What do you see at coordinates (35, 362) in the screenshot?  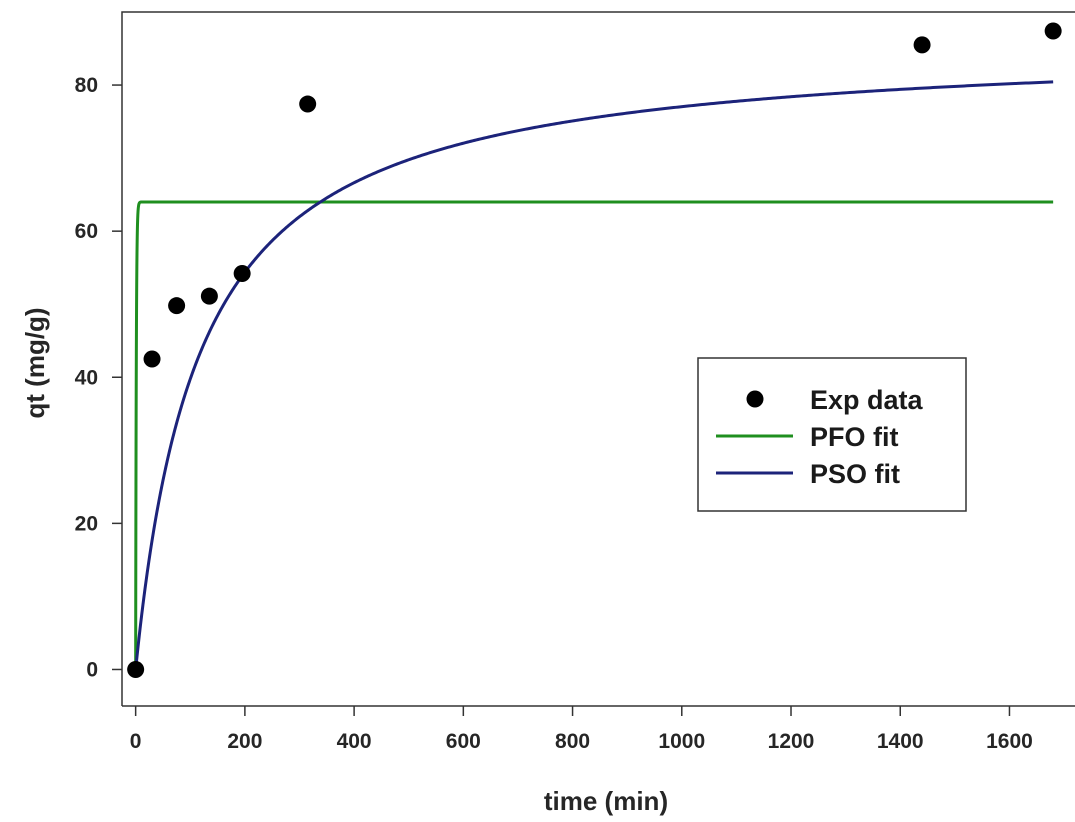 I see `y-axis-title: qt (mg/g)` at bounding box center [35, 362].